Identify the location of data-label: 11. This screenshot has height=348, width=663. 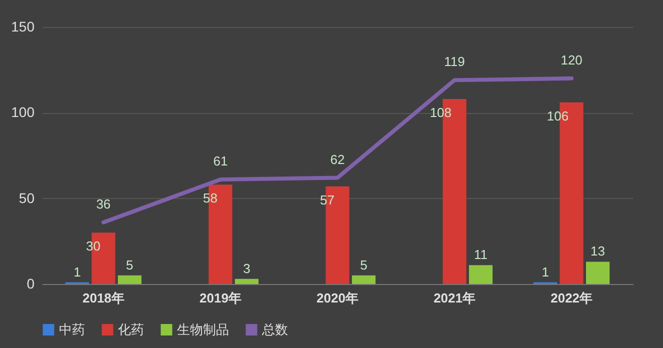
(481, 254).